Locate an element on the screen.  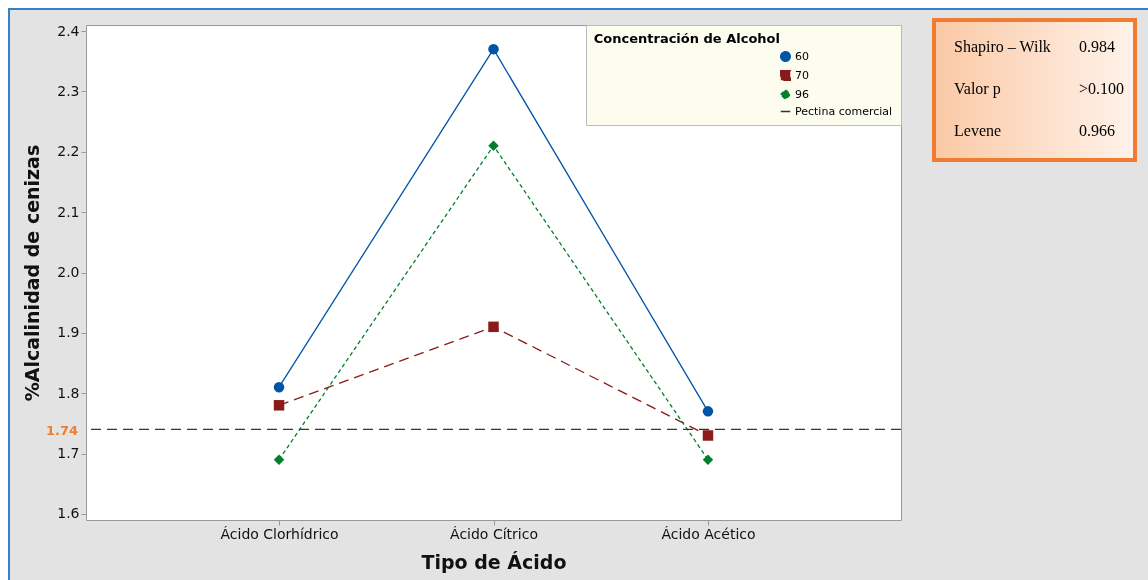
legend-label: 60 is located at coordinates (802, 56).